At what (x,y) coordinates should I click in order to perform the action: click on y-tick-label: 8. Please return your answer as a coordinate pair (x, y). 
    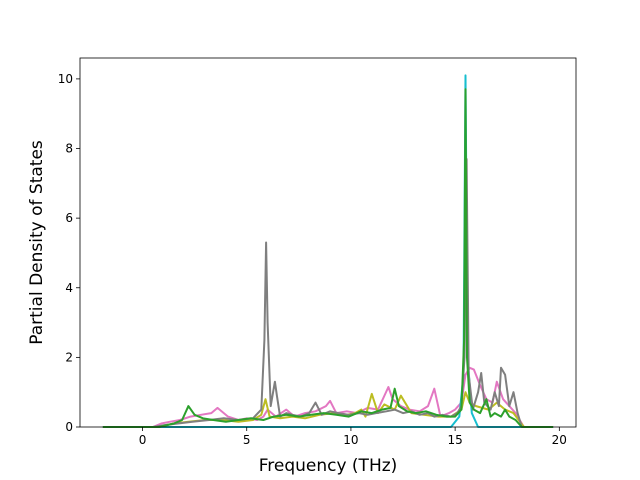
    Looking at the image, I should click on (69, 149).